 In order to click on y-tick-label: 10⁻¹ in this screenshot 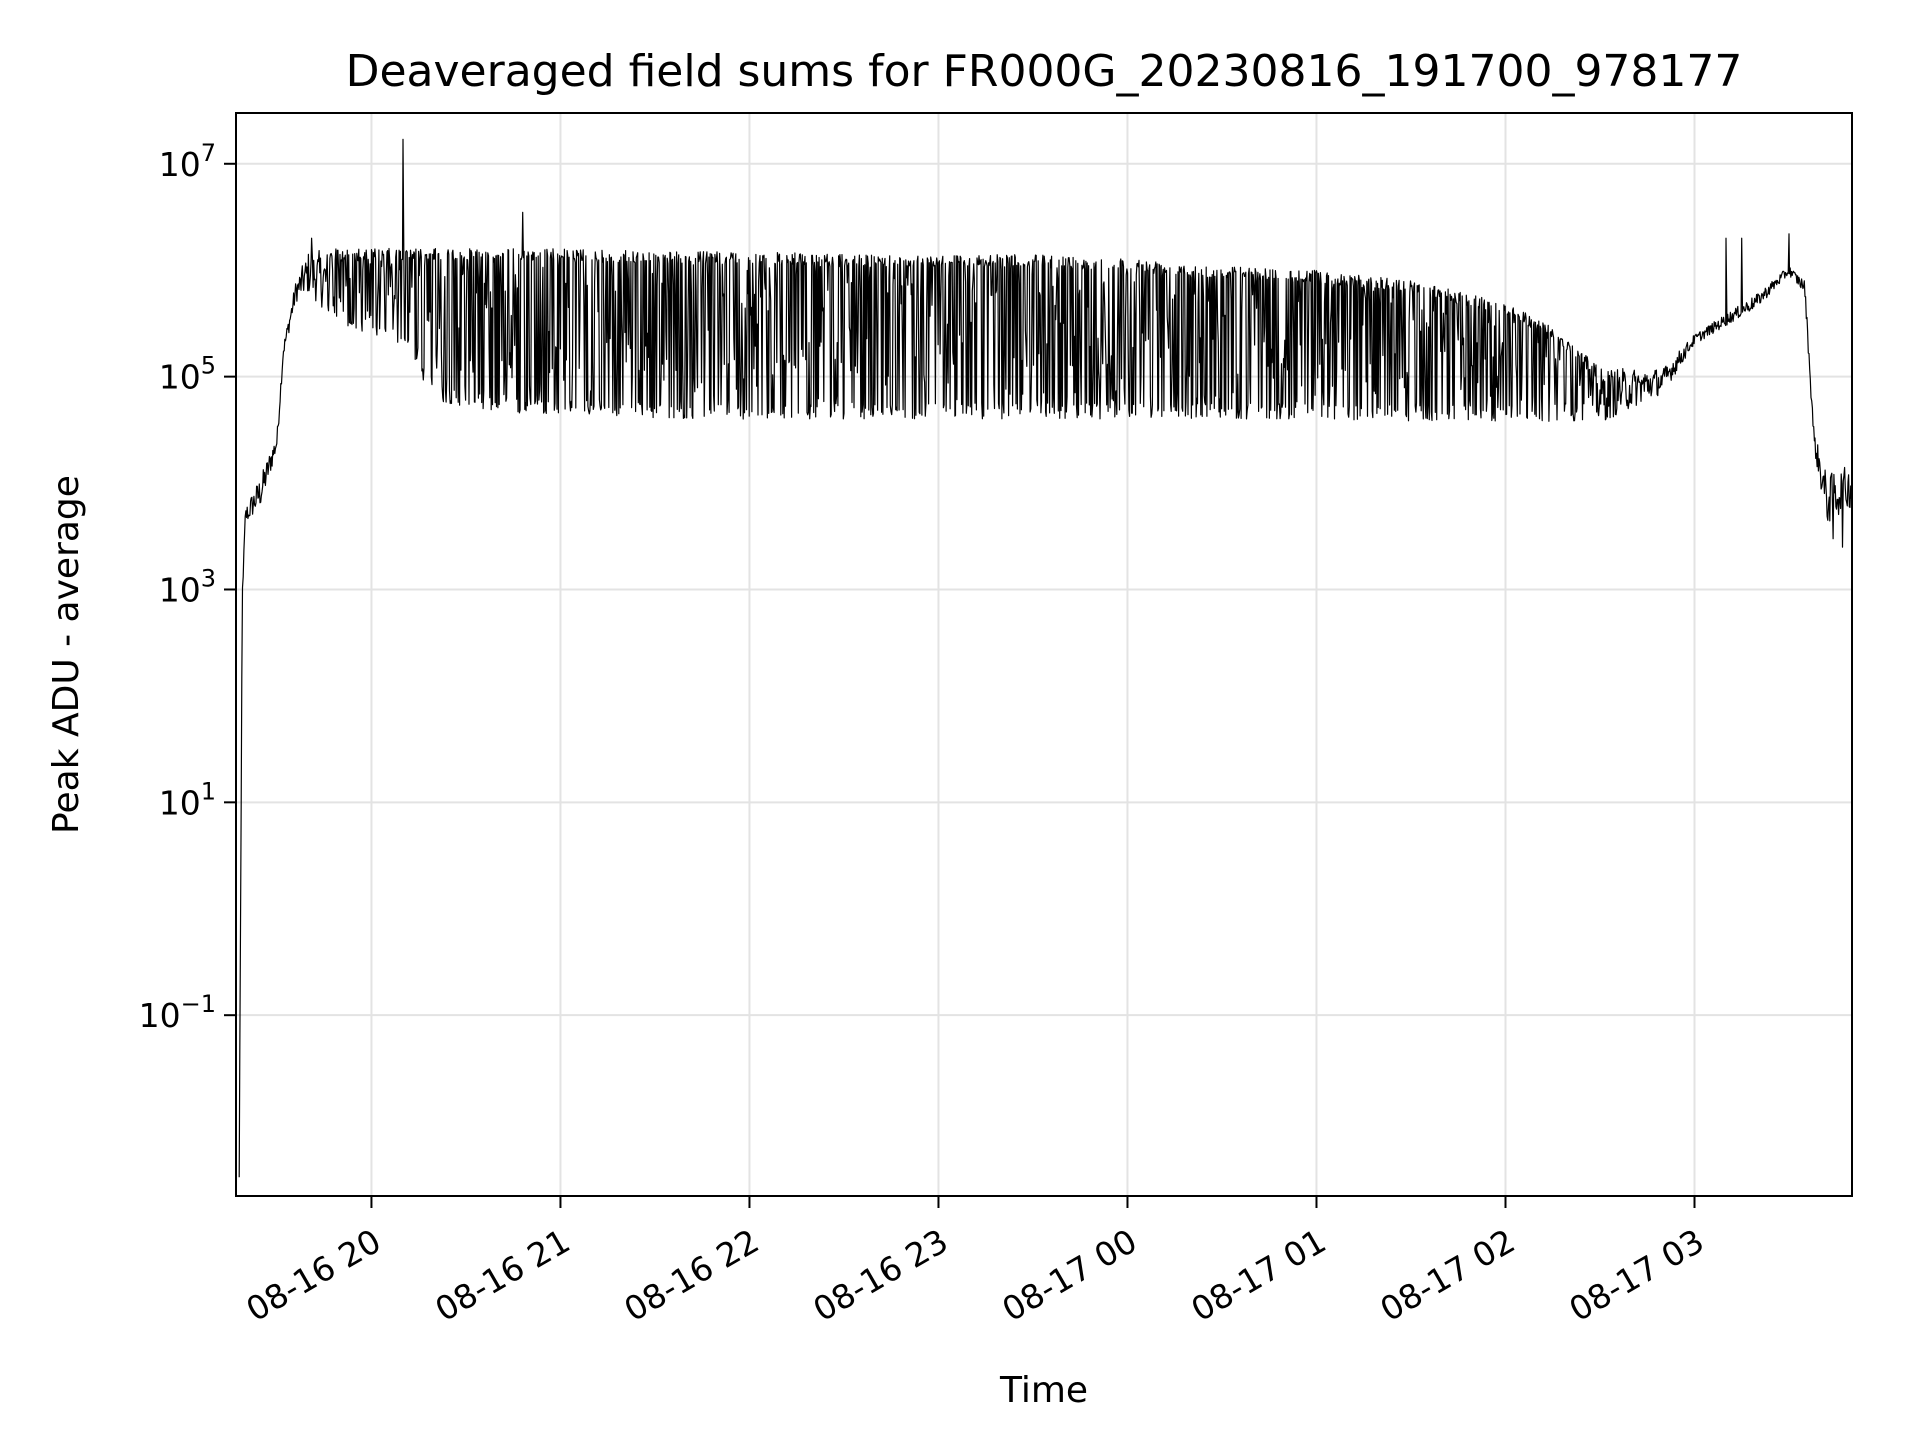, I will do `click(177, 1012)`.